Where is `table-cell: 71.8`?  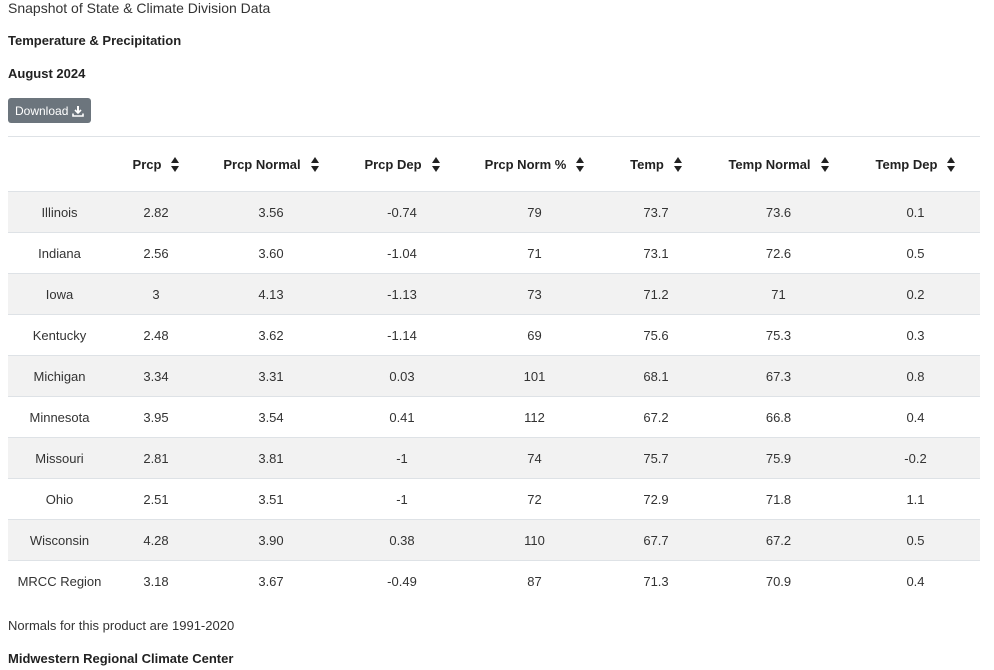 table-cell: 71.8 is located at coordinates (778, 499).